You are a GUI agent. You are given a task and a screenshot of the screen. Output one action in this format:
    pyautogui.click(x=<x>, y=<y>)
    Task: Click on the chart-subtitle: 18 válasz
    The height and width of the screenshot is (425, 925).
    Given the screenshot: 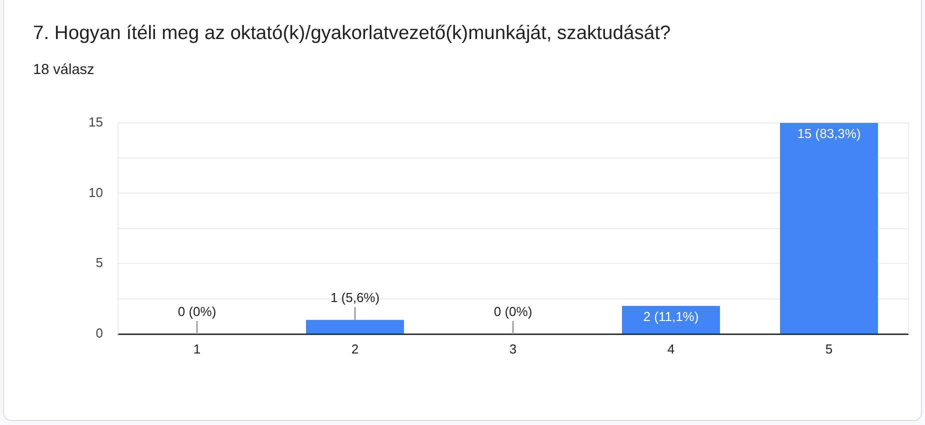 What is the action you would take?
    pyautogui.click(x=63, y=70)
    